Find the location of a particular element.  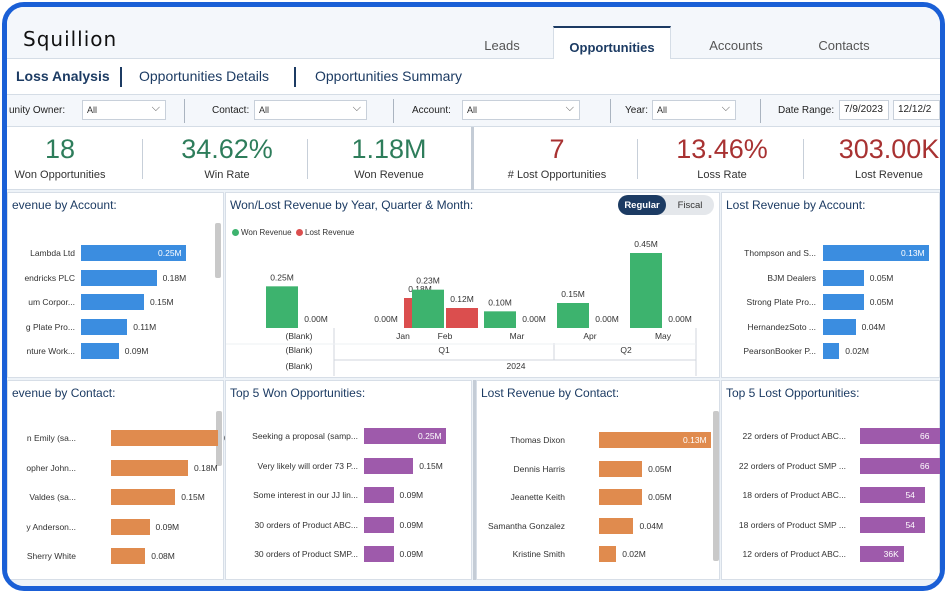

toggle-fiscal: Fiscal is located at coordinates (690, 205).